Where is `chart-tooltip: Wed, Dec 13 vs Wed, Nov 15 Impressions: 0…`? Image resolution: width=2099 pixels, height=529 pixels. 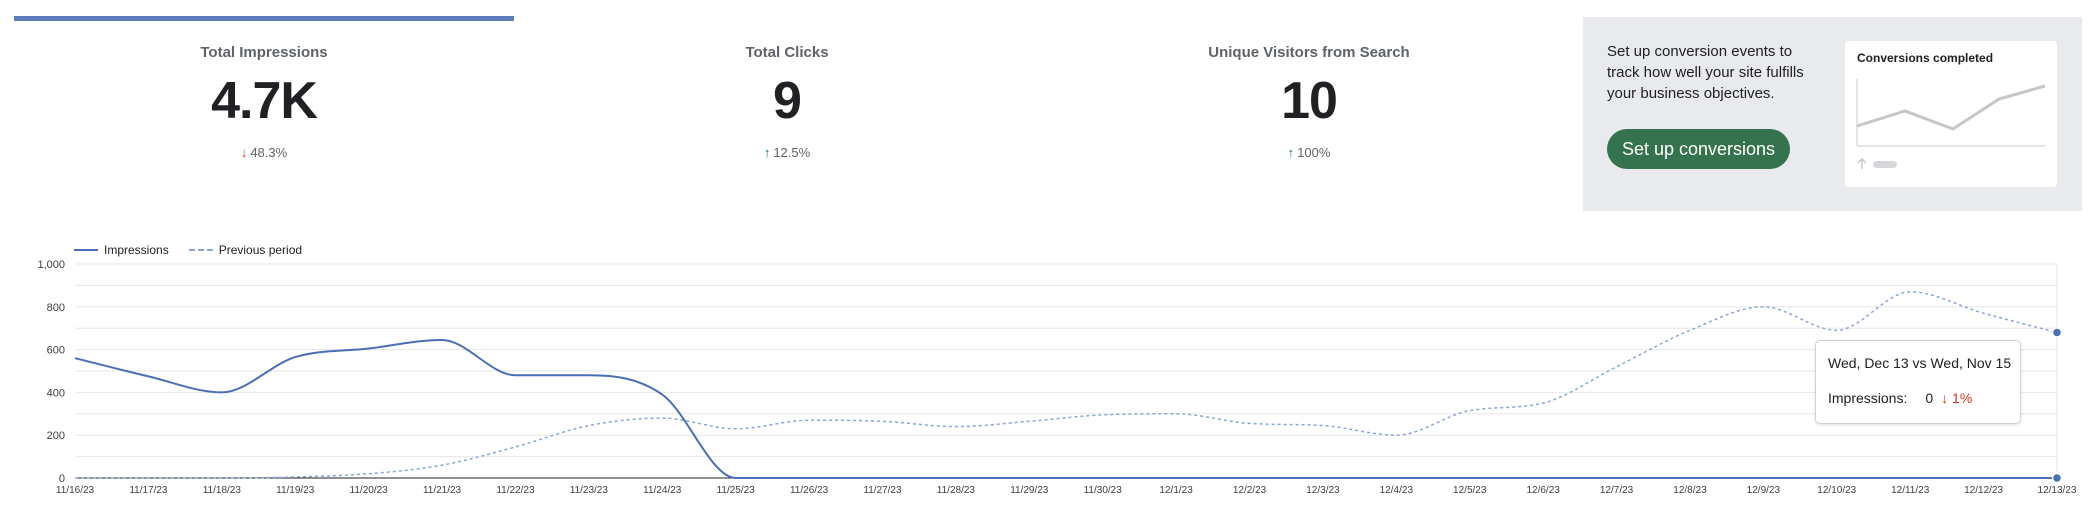 chart-tooltip: Wed, Dec 13 vs Wed, Nov 15 Impressions: 0… is located at coordinates (1918, 382).